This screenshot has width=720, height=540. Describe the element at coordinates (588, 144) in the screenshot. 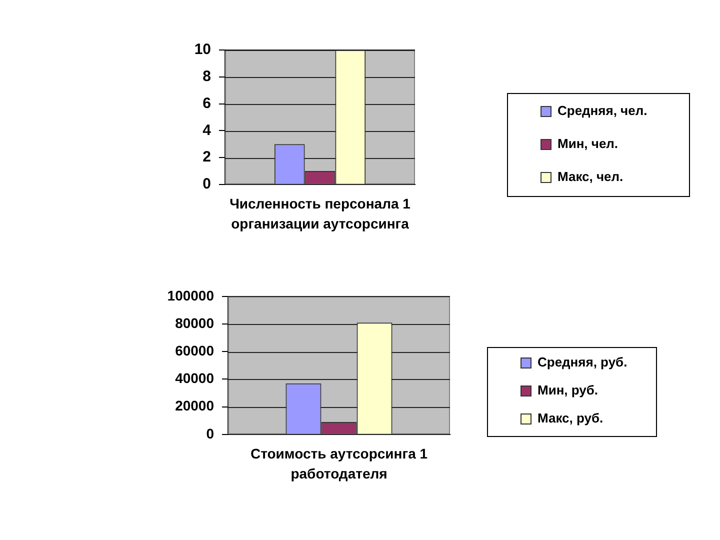

I see `legend-label: Мин, чел.` at that location.